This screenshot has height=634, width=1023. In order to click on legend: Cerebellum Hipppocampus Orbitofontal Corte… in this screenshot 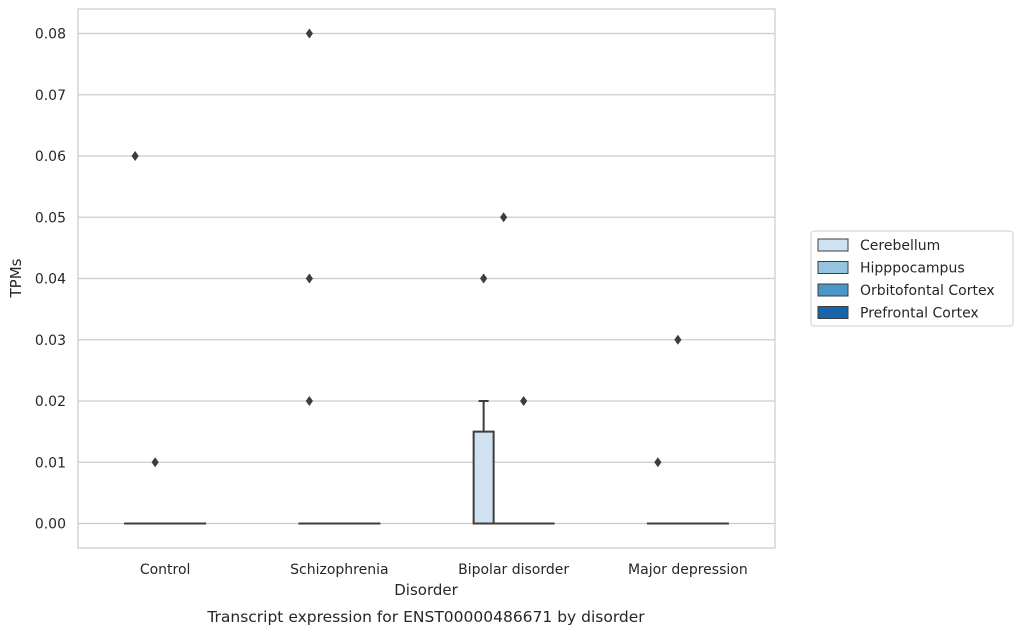, I will do `click(912, 278)`.